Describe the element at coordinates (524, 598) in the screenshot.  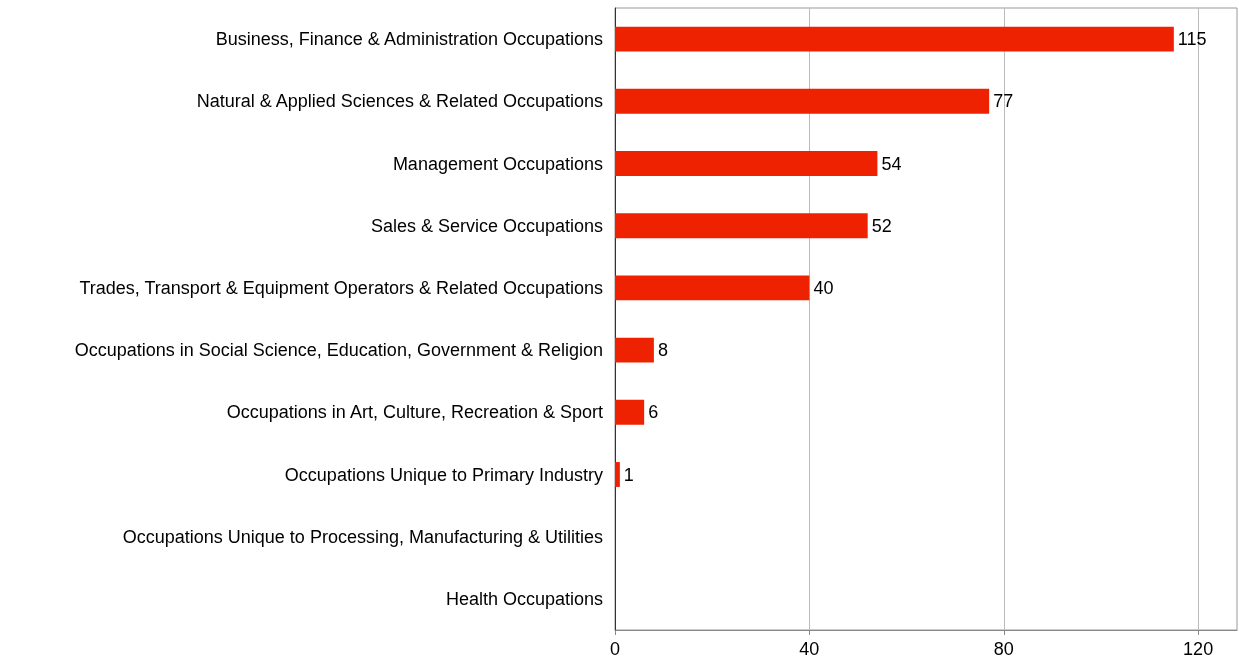
I see `y-tick-label: Health Occupations` at that location.